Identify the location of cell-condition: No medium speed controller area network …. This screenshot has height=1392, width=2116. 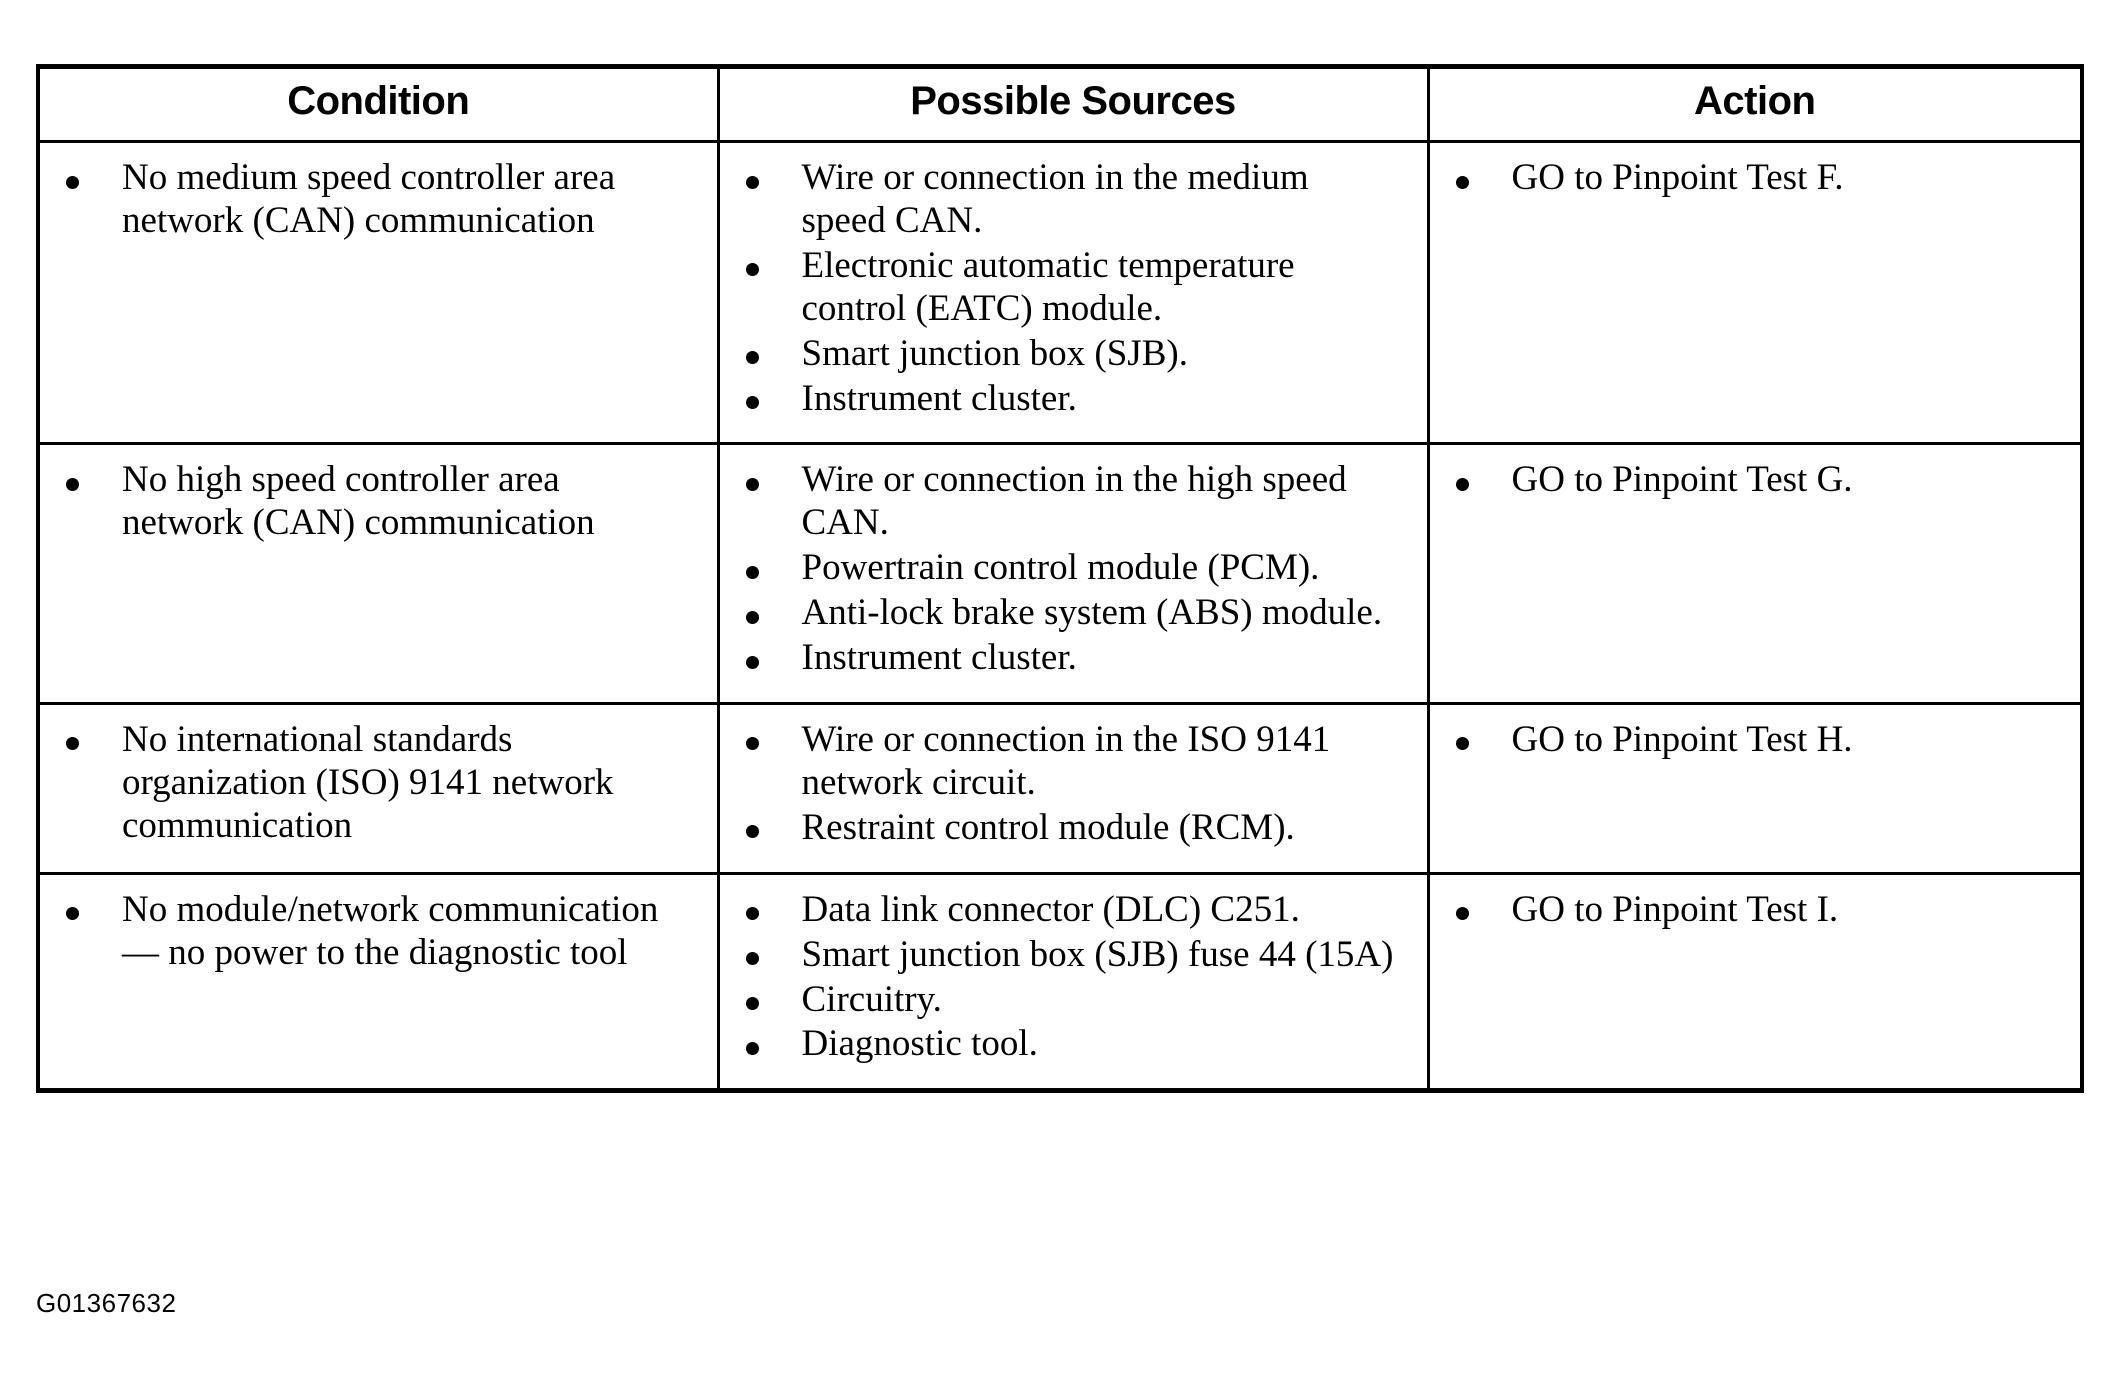
(377, 293).